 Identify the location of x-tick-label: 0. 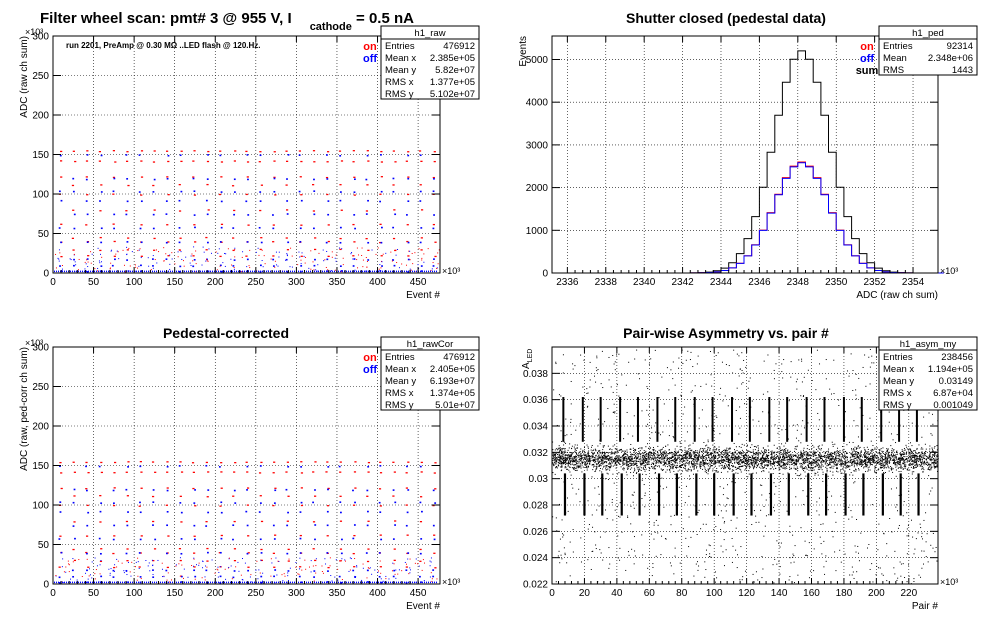
(53, 282).